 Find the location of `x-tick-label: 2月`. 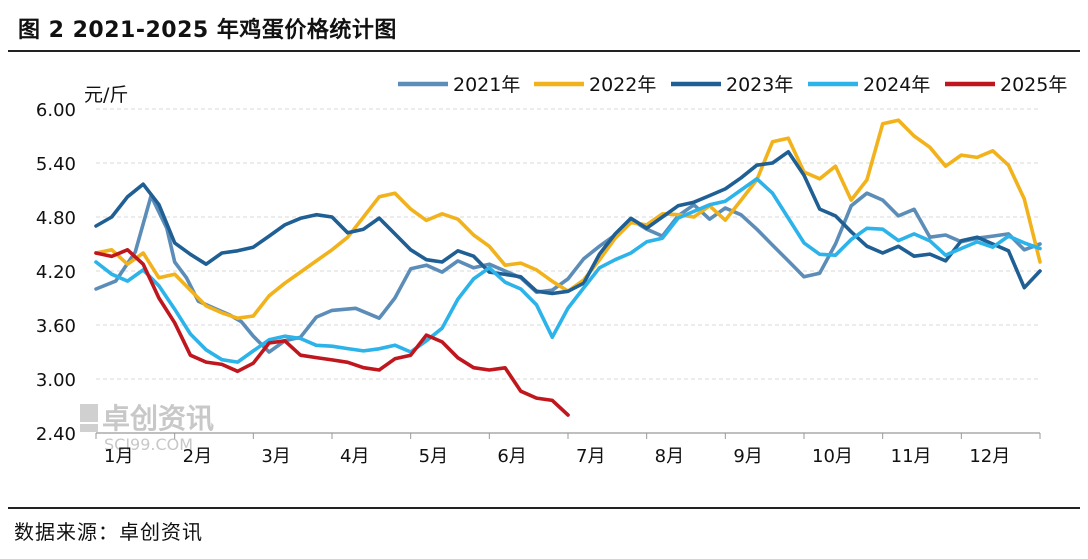

x-tick-label: 2月 is located at coordinates (197, 456).